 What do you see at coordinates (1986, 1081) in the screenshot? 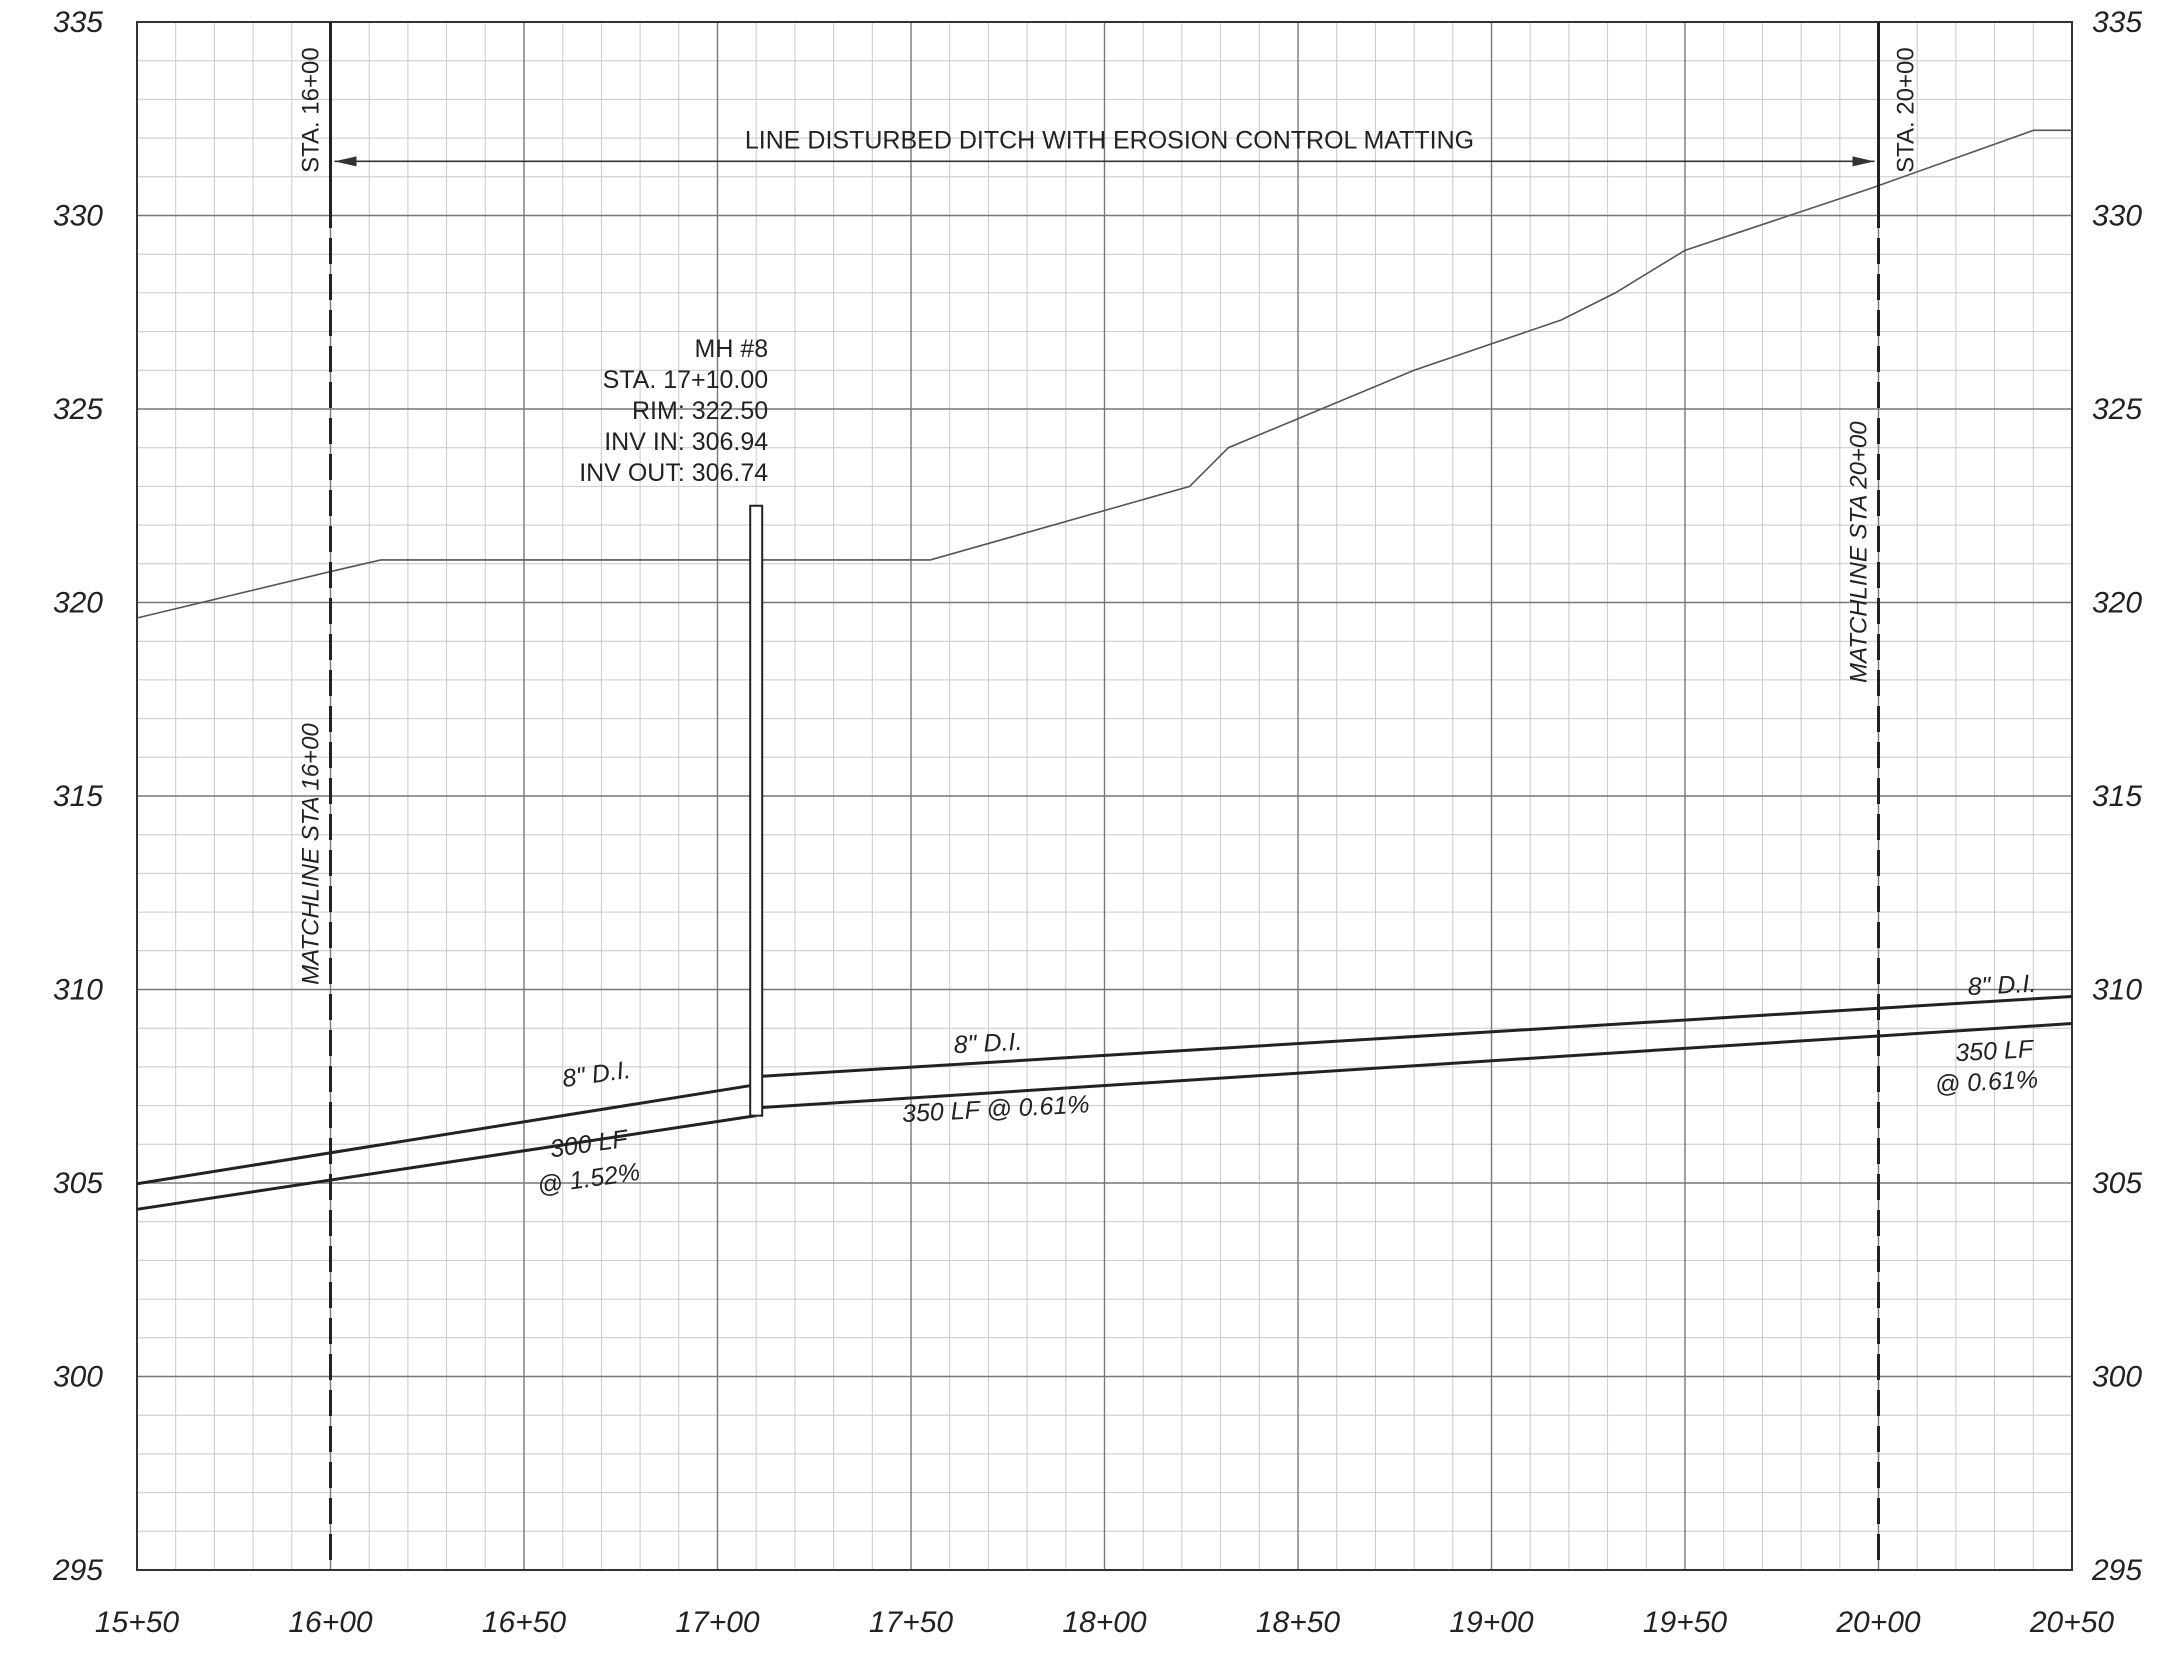
I see `downstream-pipe-slope-label-right: @ 0.61%` at bounding box center [1986, 1081].